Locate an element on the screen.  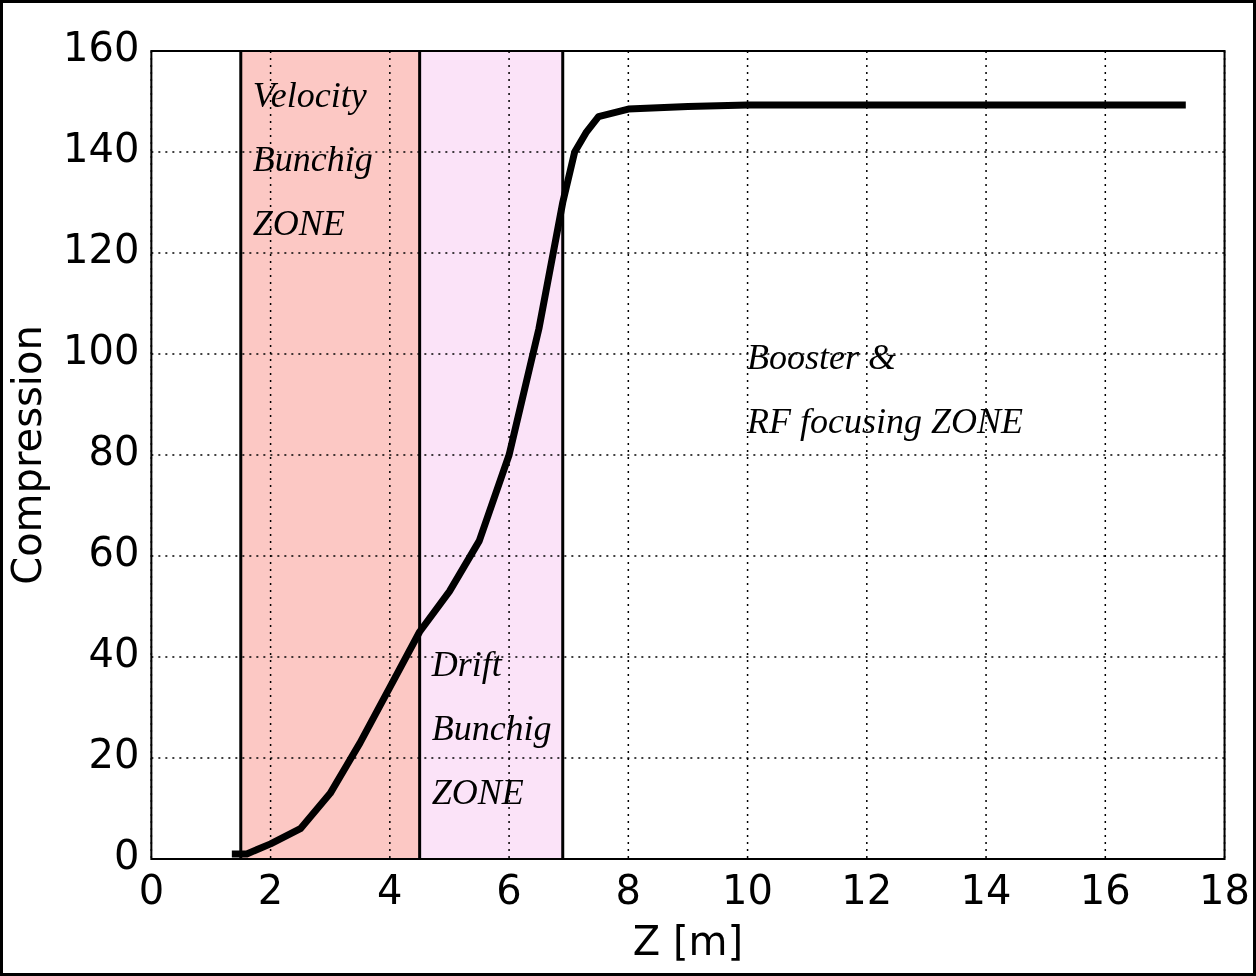
y-tick-label: 40 is located at coordinates (114, 653).